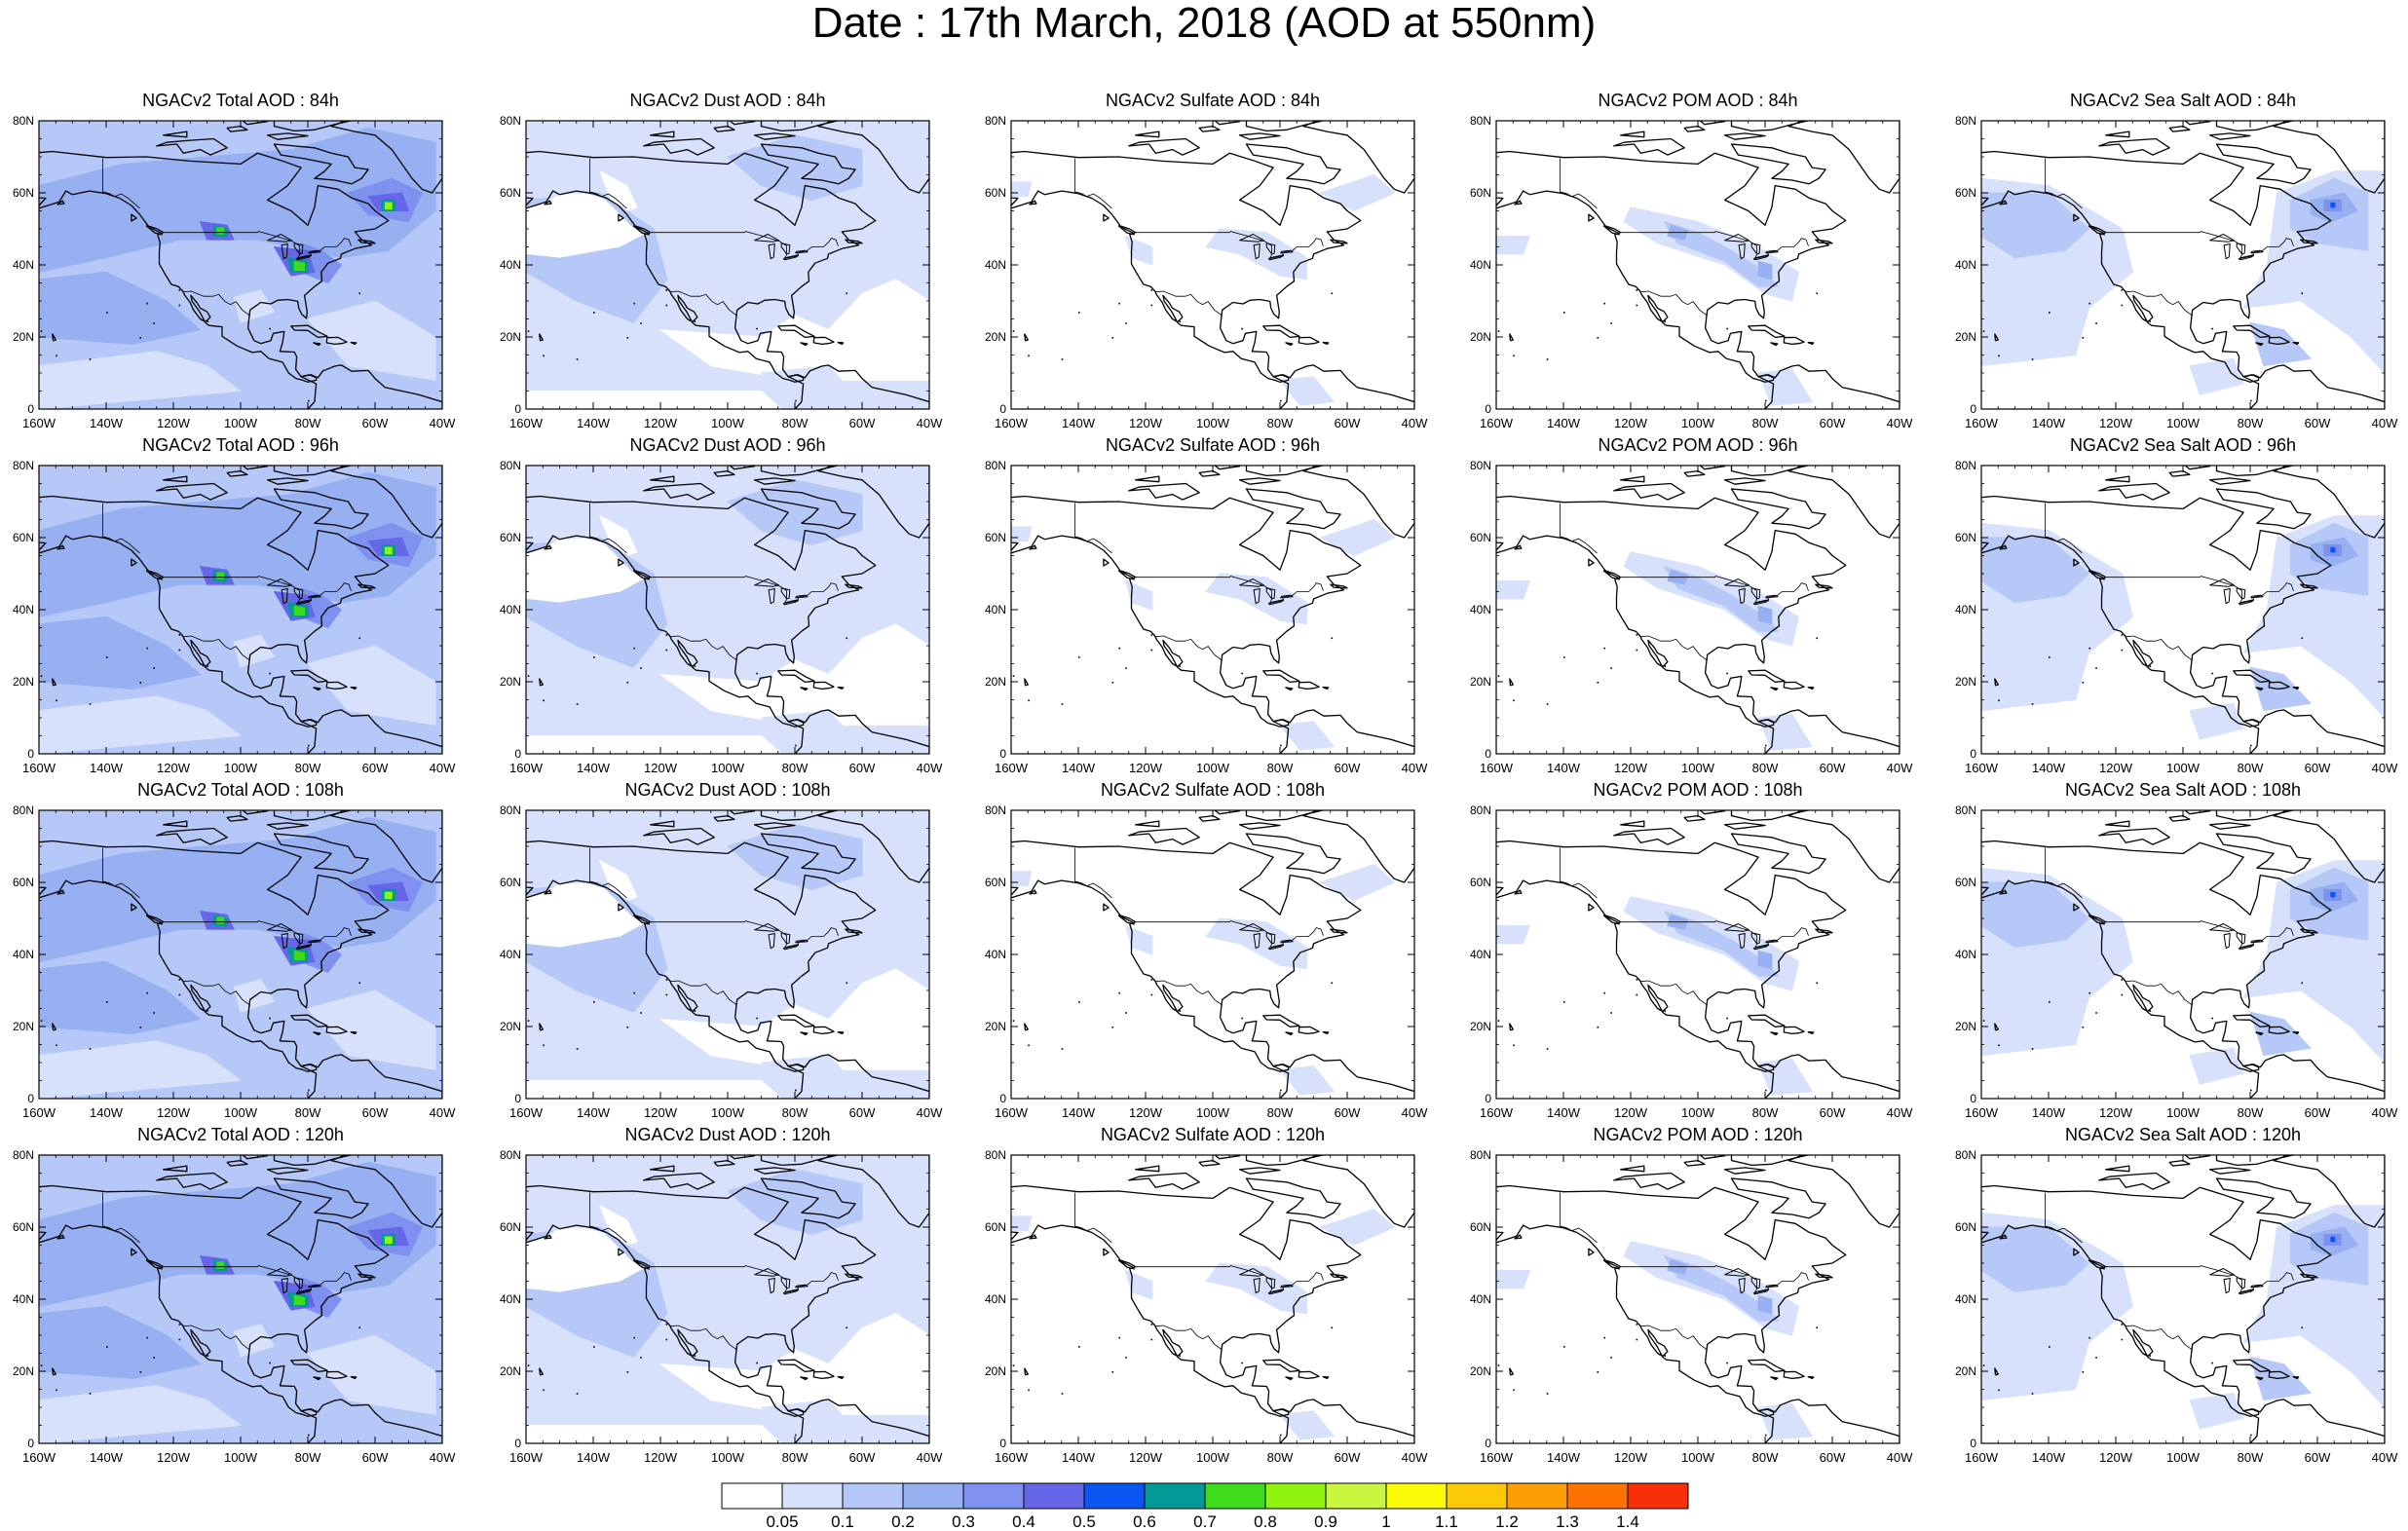 This screenshot has height=1531, width=2408. Describe the element at coordinates (782, 1520) in the screenshot. I see `colorbar-label: 0.05` at that location.